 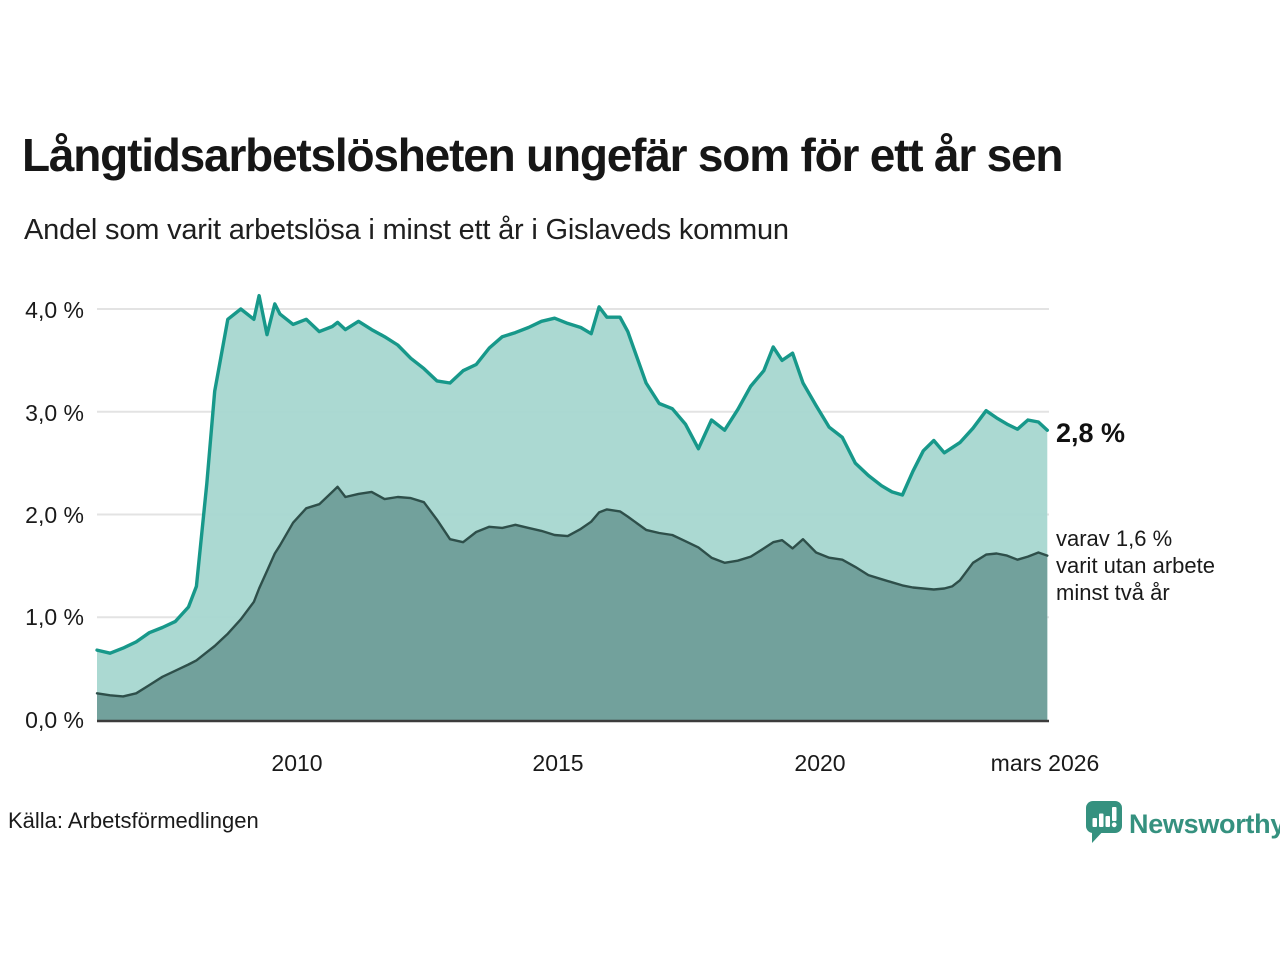 I want to click on x-tick-label: 2020, so click(x=820, y=763).